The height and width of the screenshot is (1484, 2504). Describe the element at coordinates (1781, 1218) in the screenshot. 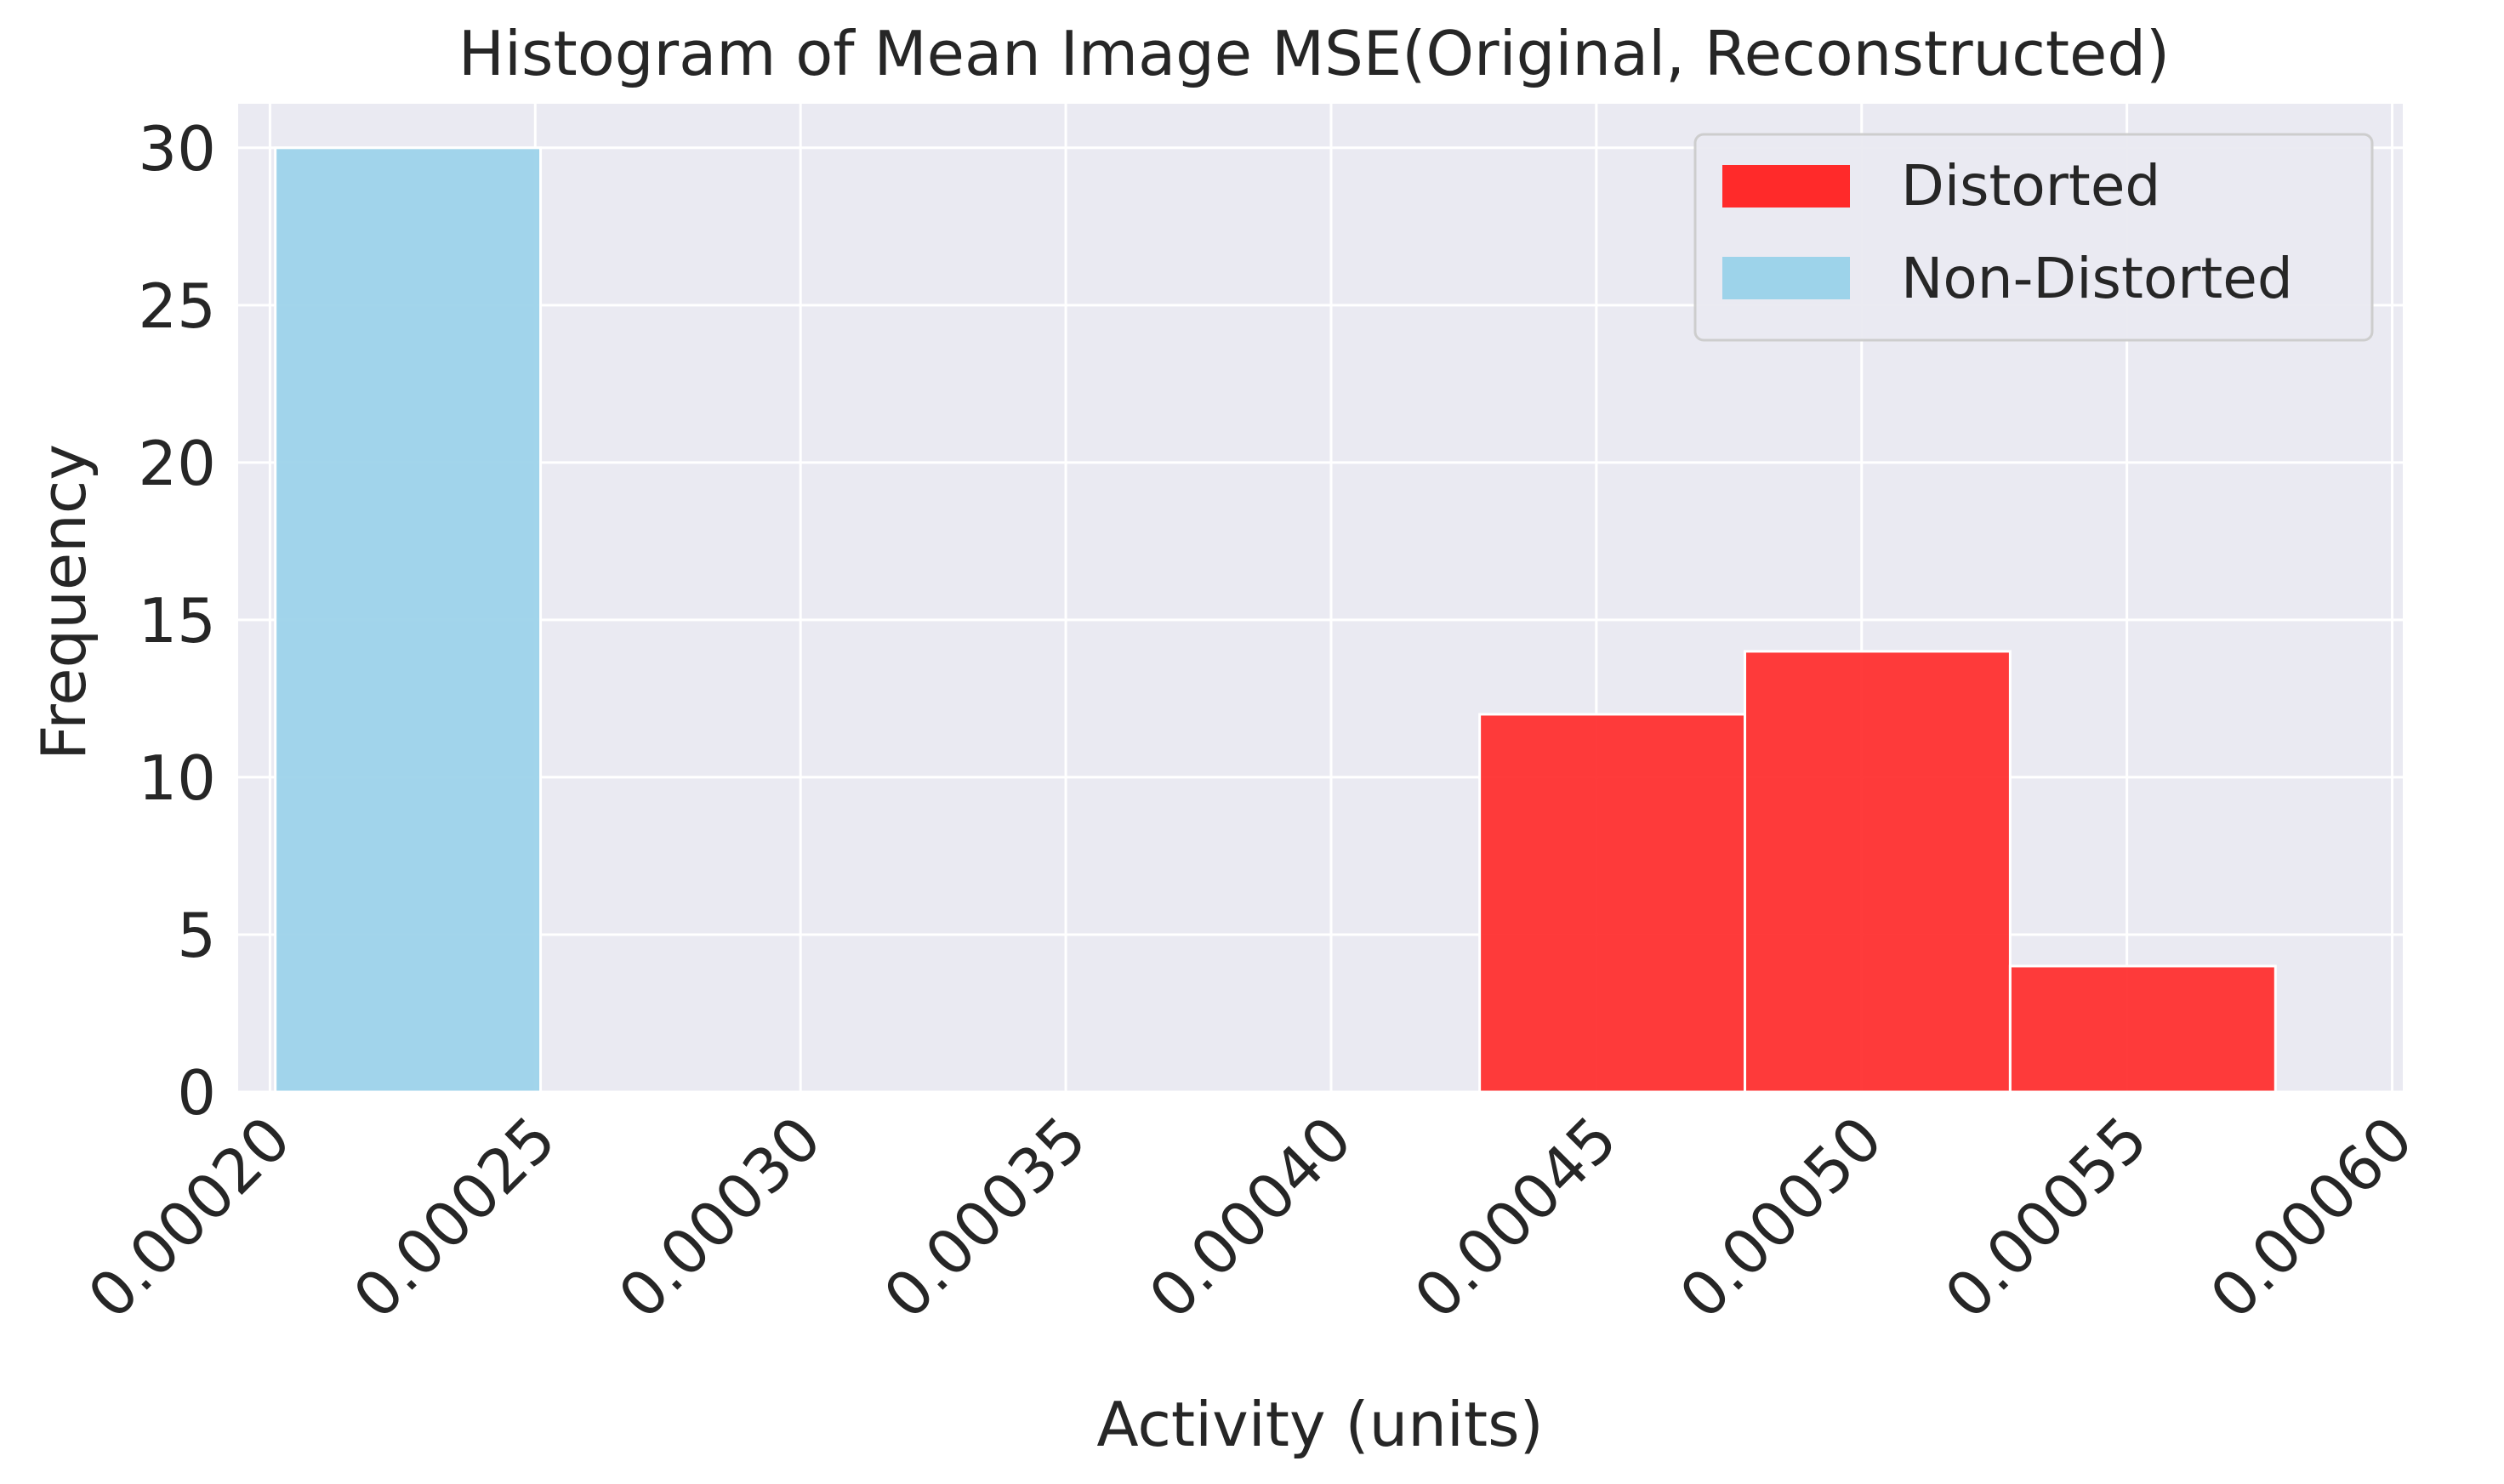

I see `x-tick-label: 0.00050` at that location.